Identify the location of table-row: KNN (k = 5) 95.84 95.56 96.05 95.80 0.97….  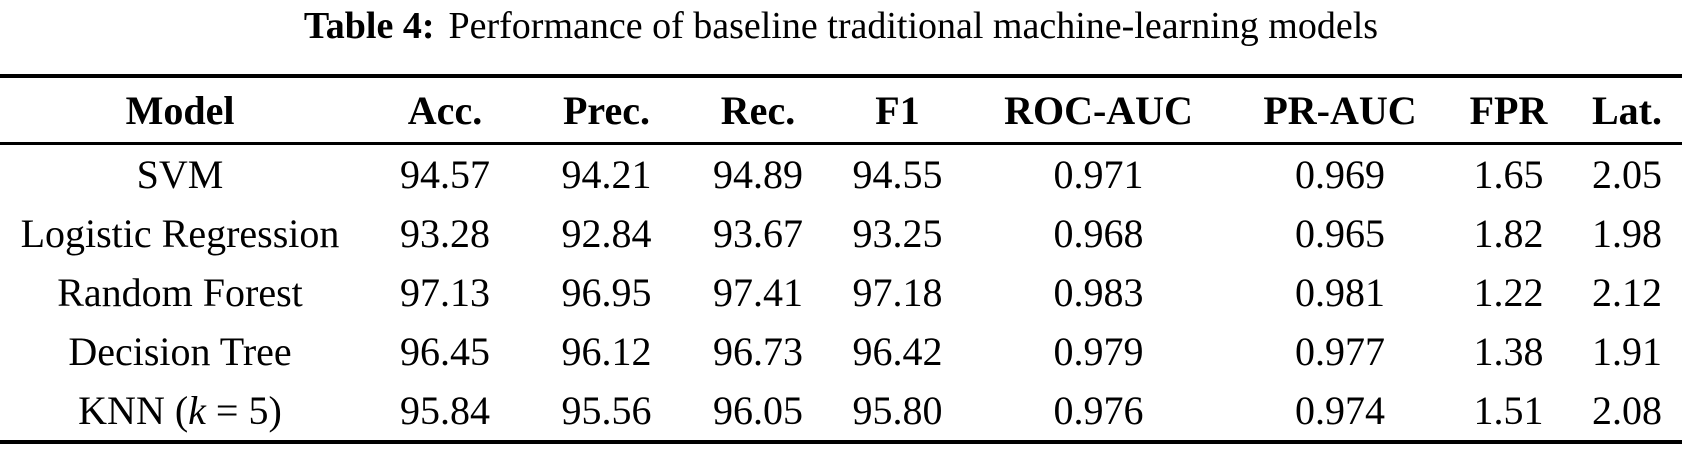
(841, 411).